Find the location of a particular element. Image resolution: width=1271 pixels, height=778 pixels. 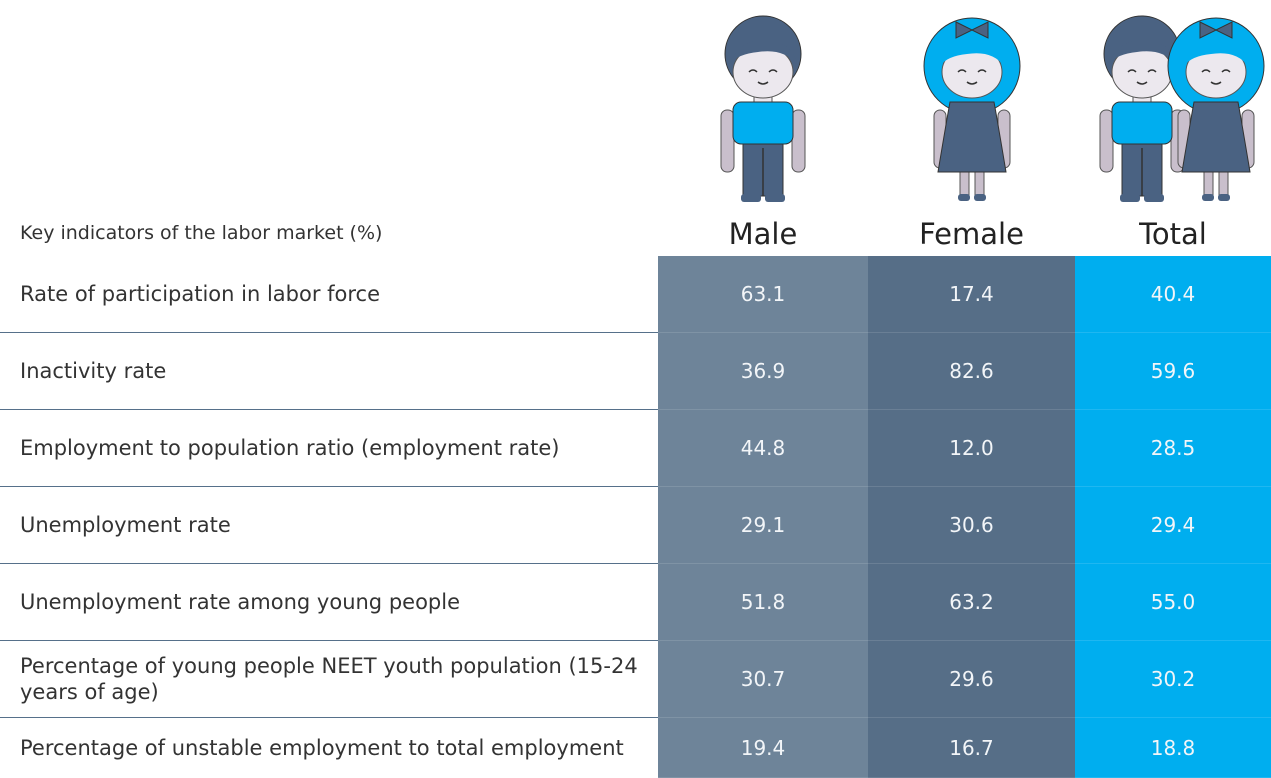

column-header: Male is located at coordinates (763, 234).